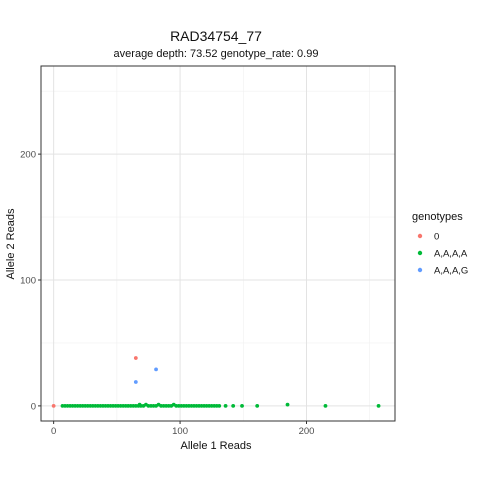 This screenshot has height=480, width=480. What do you see at coordinates (28, 155) in the screenshot?
I see `y-tick-label: 200` at bounding box center [28, 155].